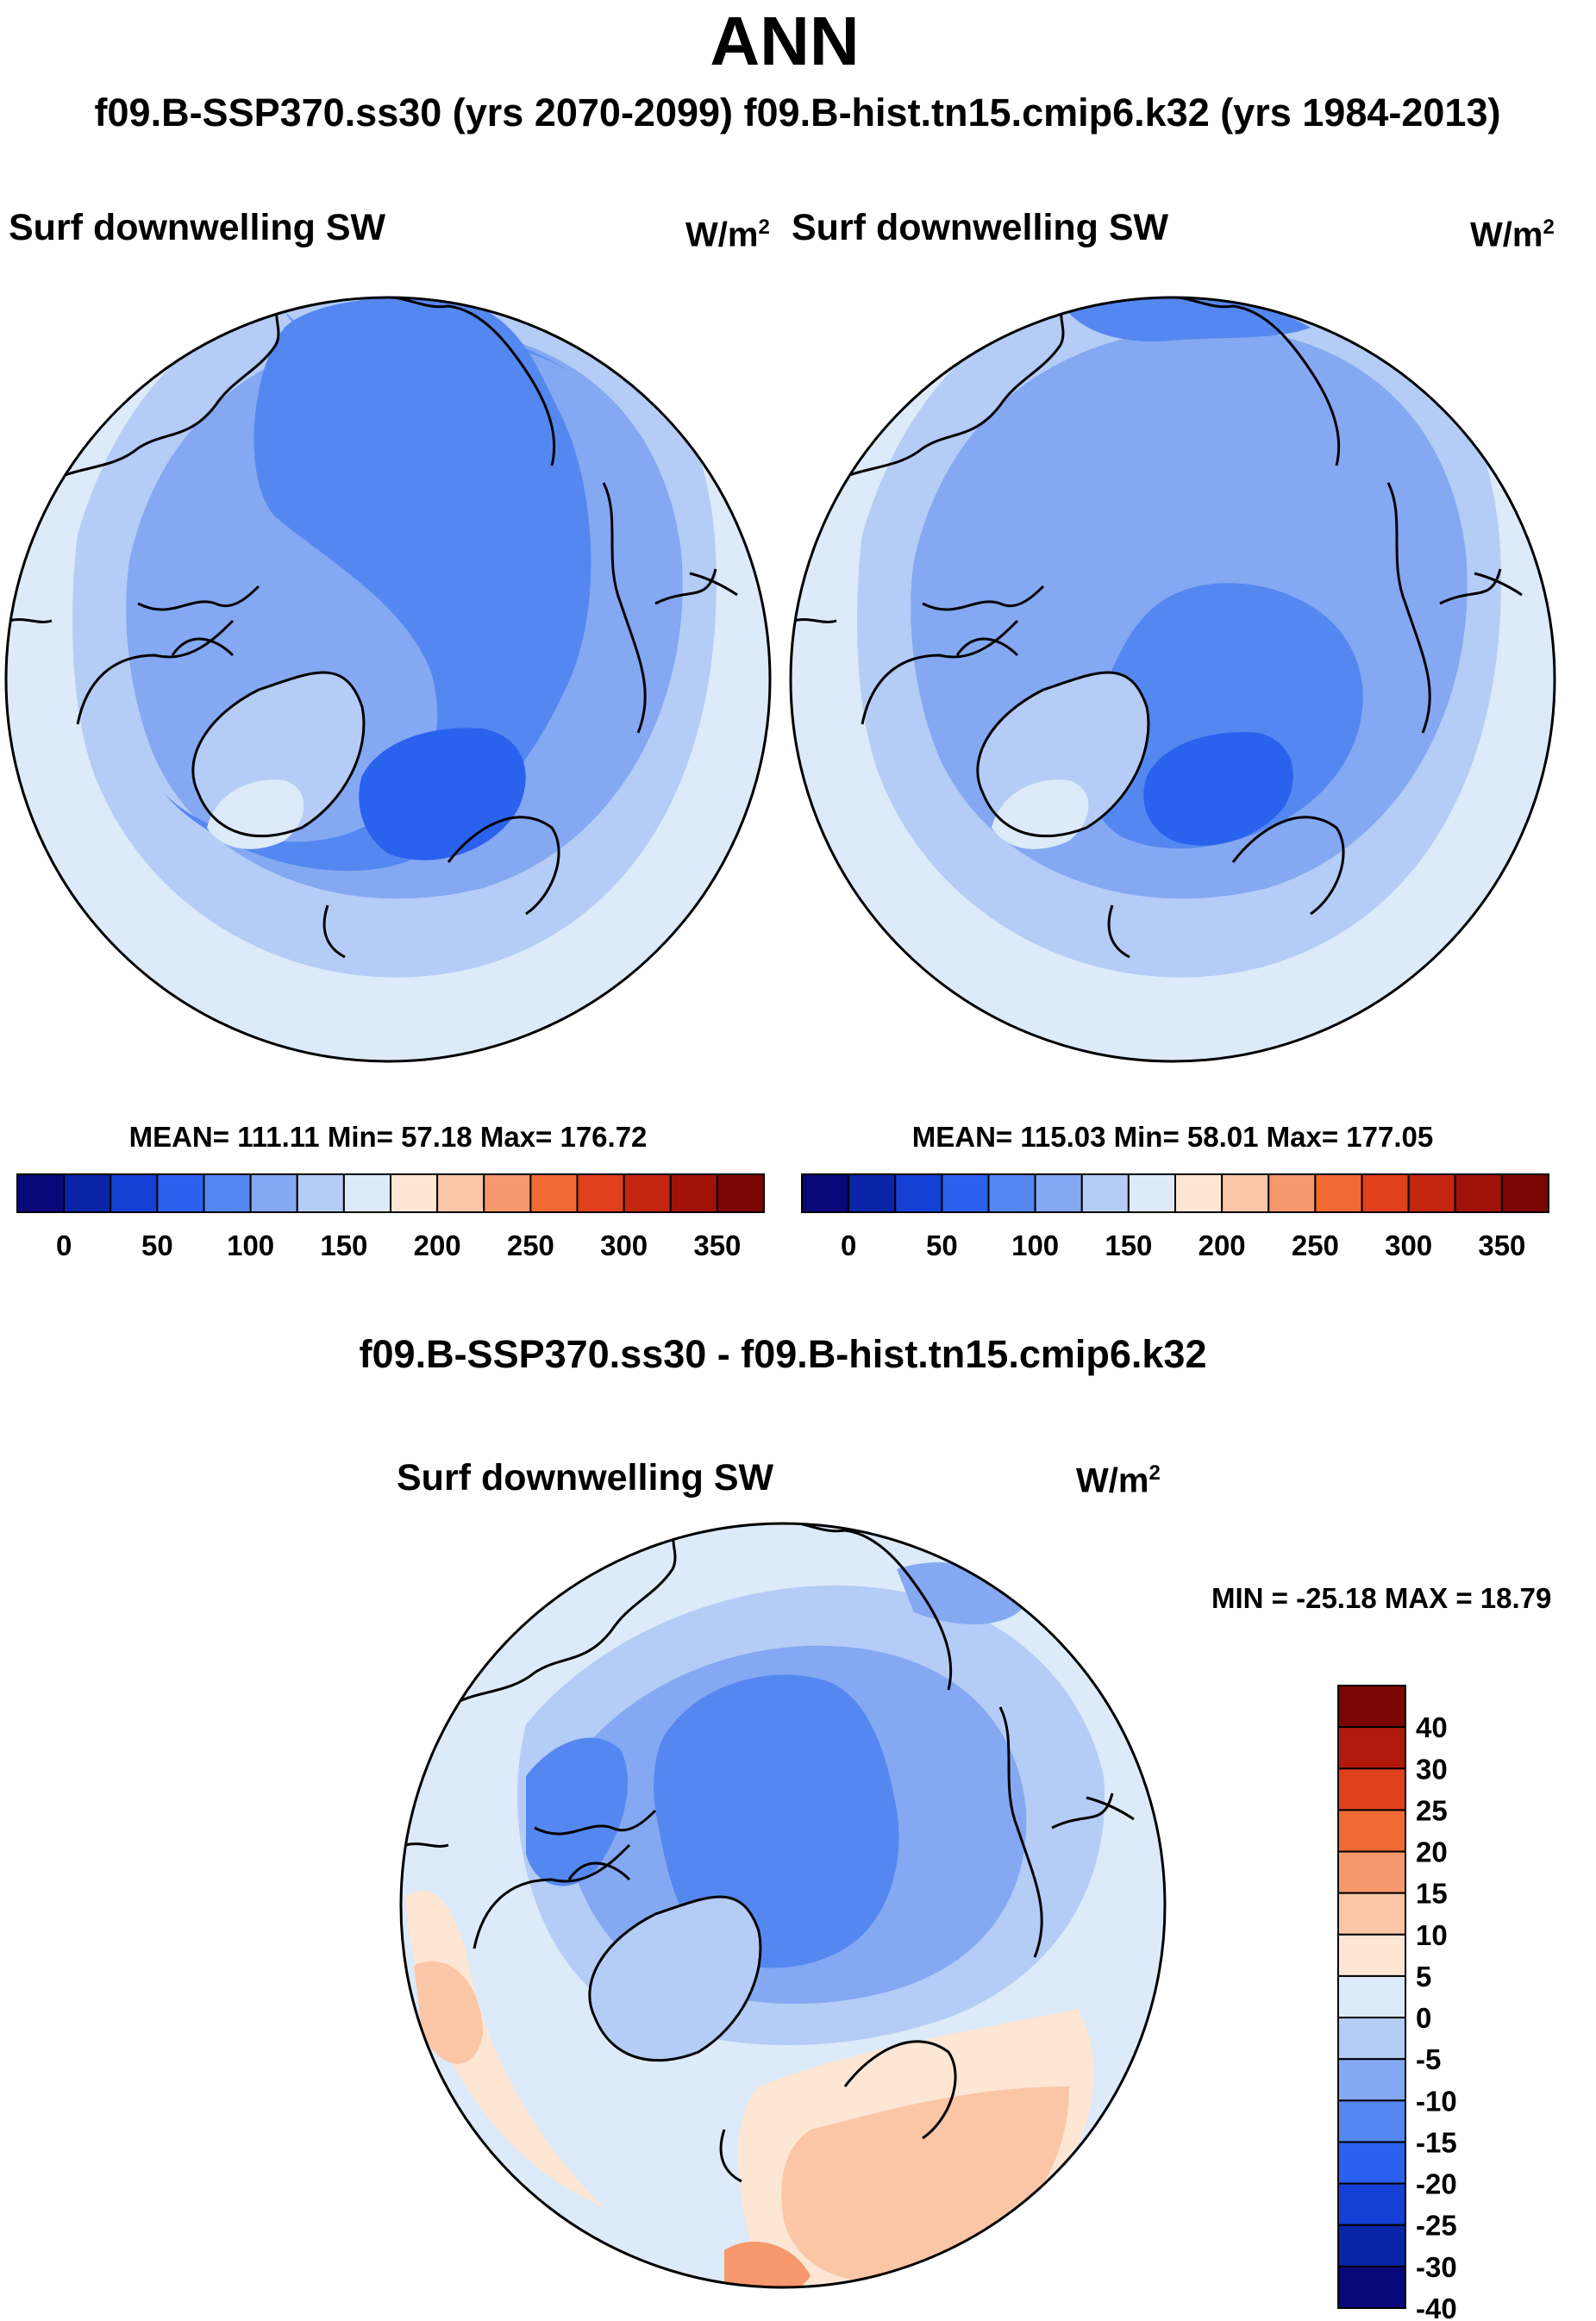 This screenshot has width=1596, height=2321. What do you see at coordinates (1432, 1810) in the screenshot?
I see `colorbar-tick-label: 25` at bounding box center [1432, 1810].